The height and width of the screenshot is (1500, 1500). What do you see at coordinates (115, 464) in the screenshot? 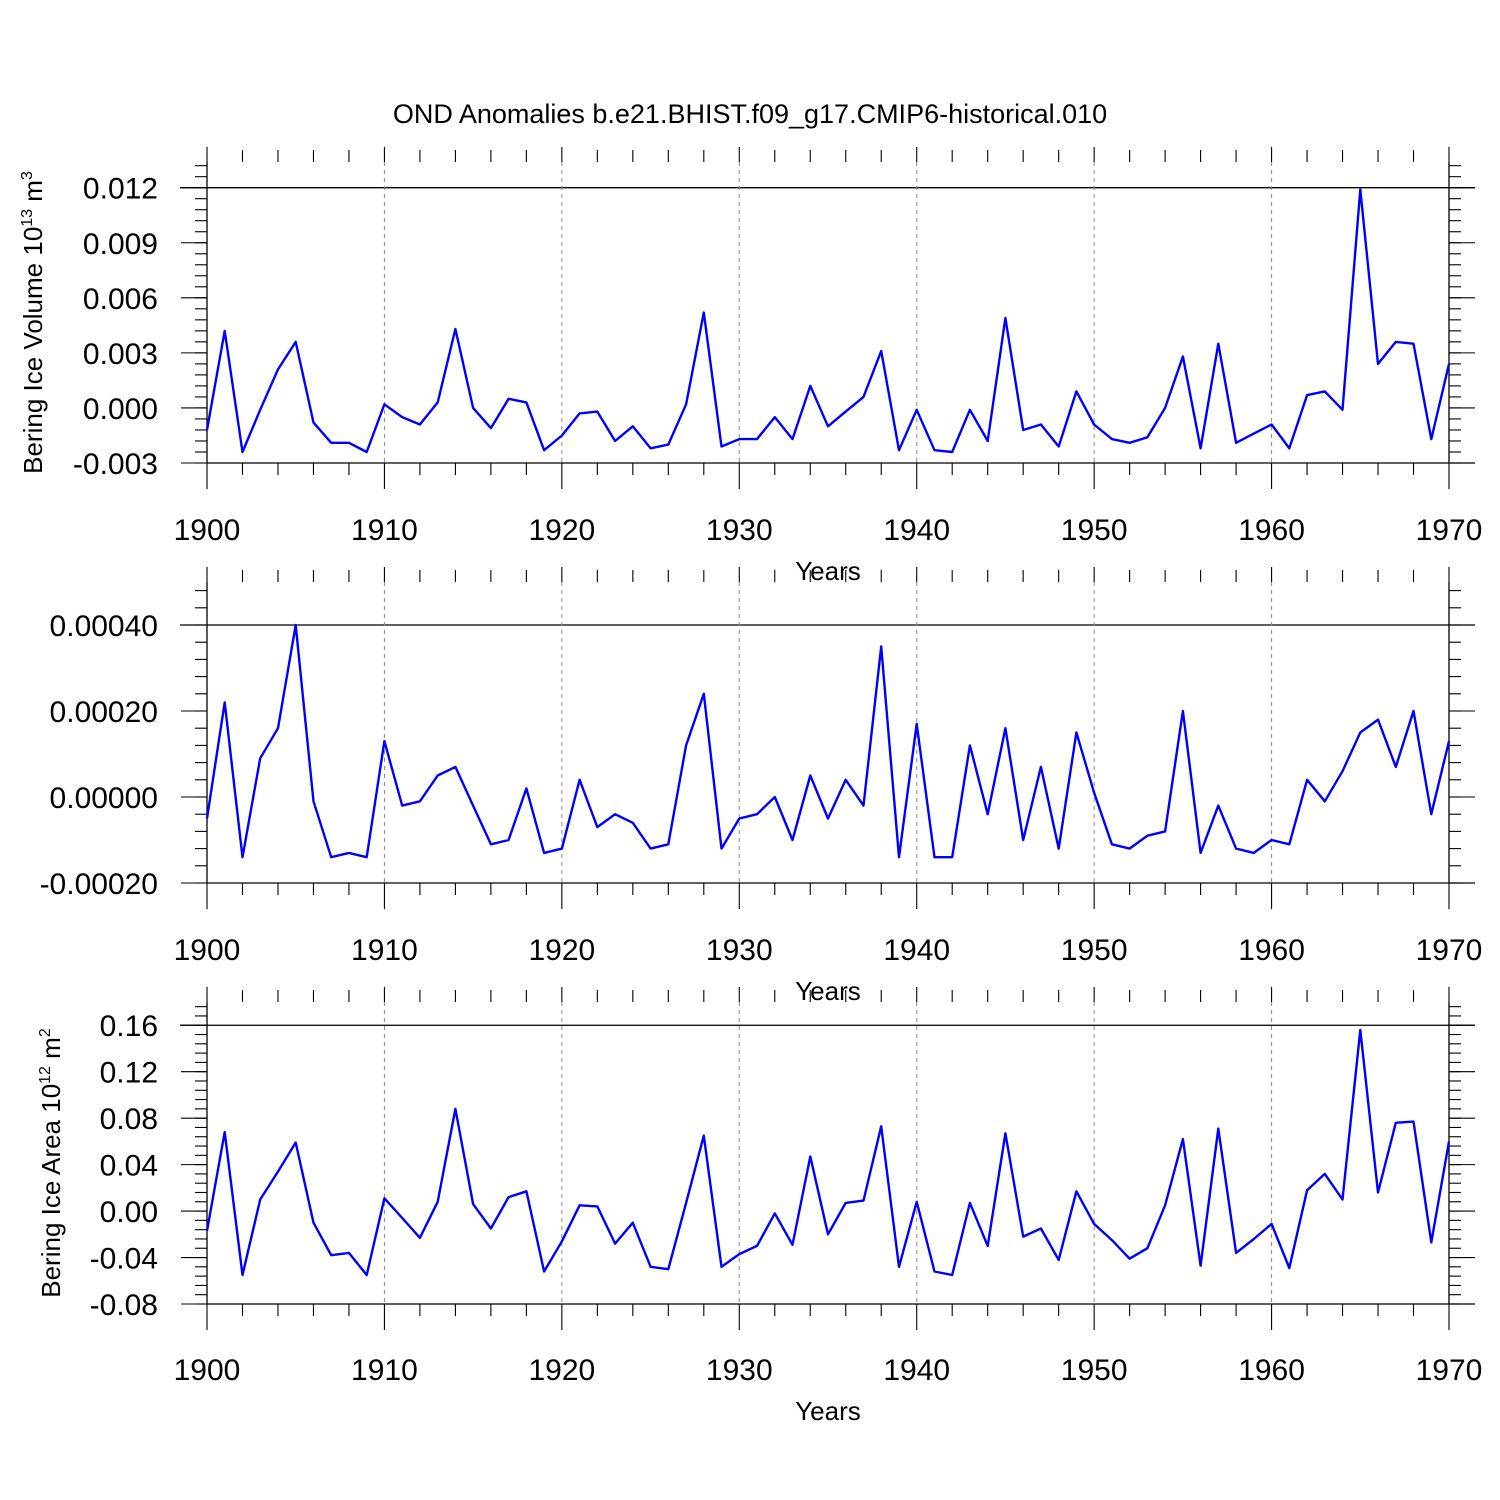
I see `y-tick-label: -0.003` at bounding box center [115, 464].